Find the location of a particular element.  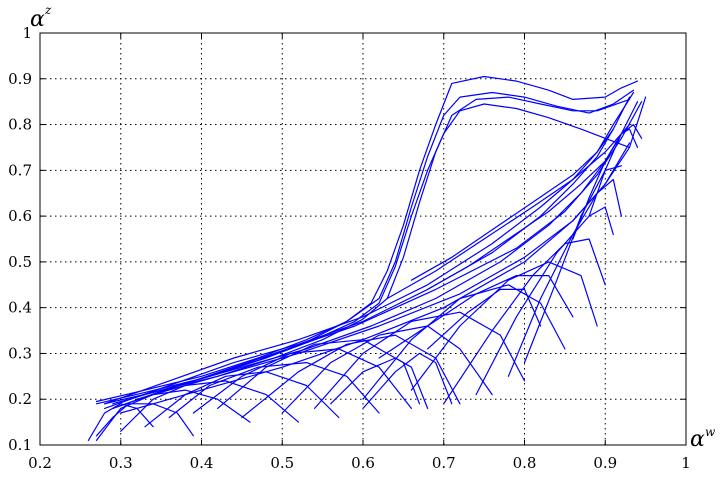

x-axis-title-symbol: α is located at coordinates (697, 439).